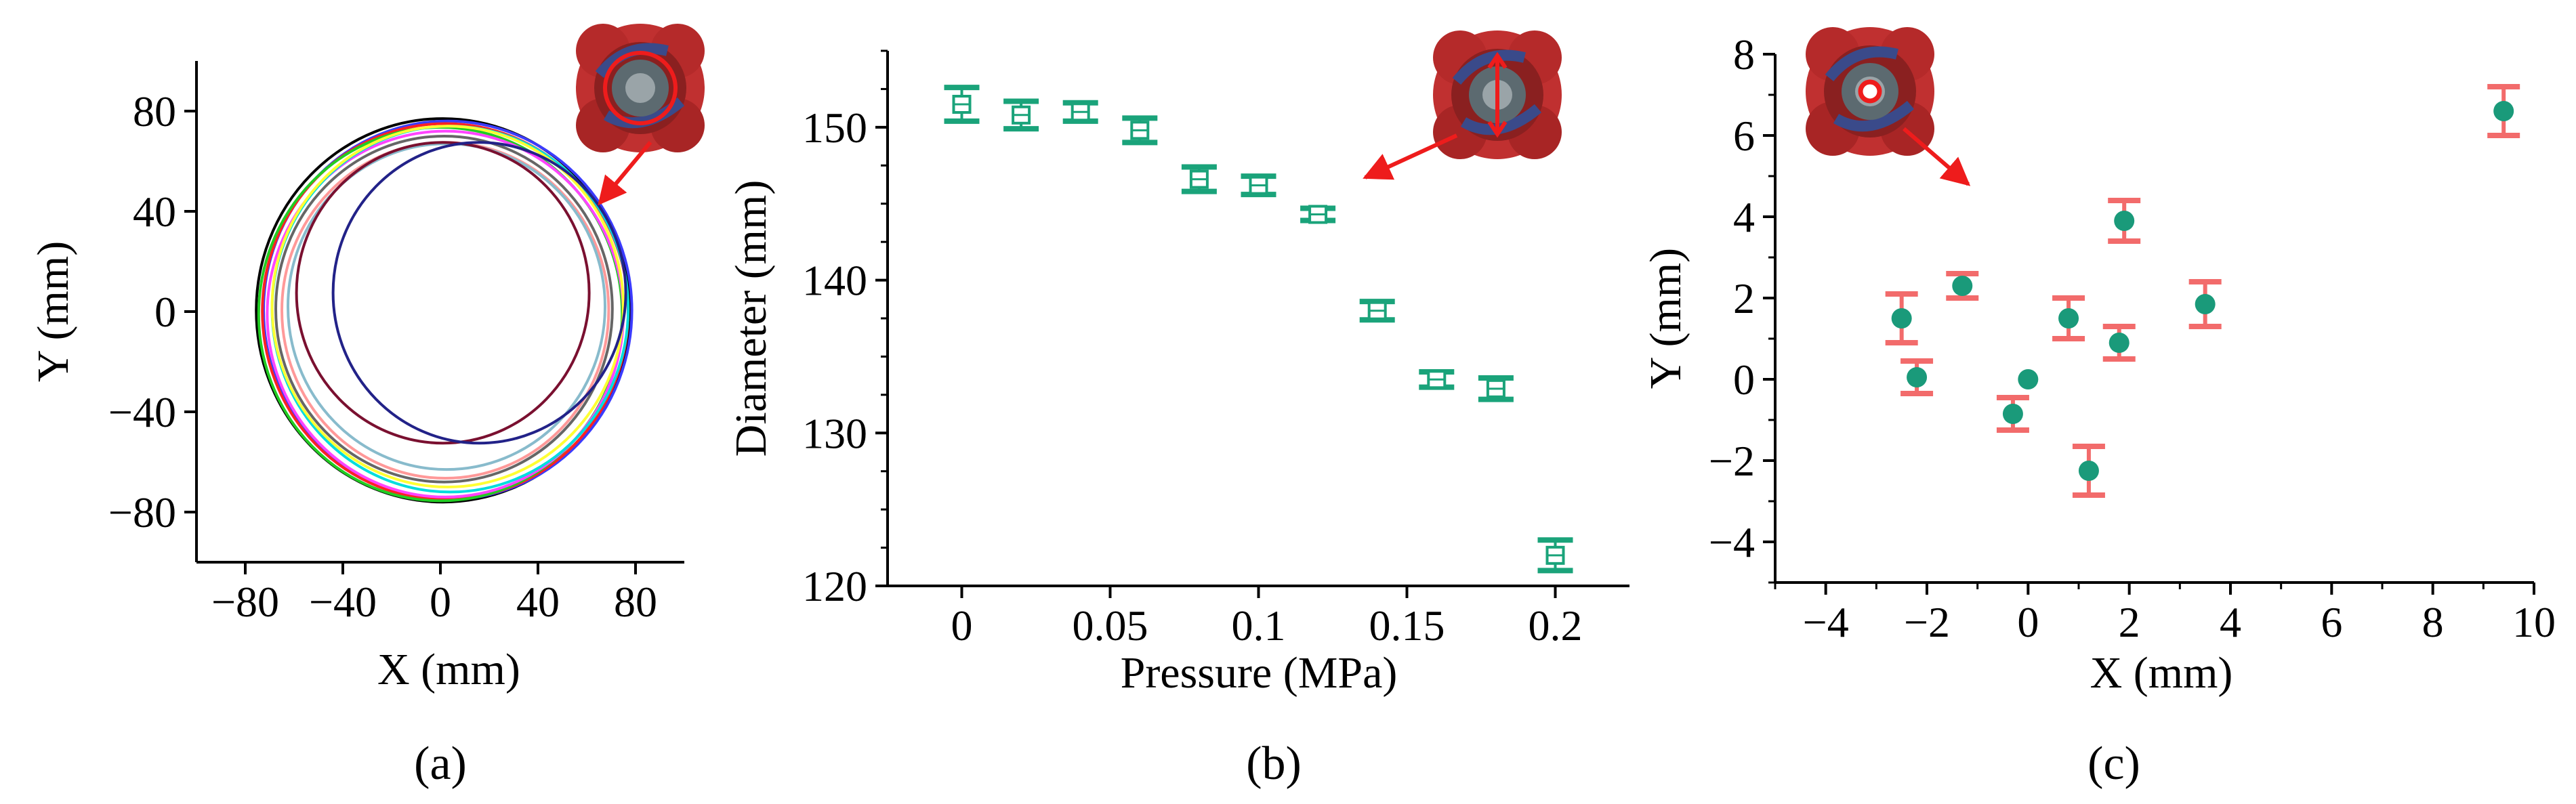 The image size is (2576, 804). What do you see at coordinates (1110, 625) in the screenshot?
I see `x-tick-label: 0.05` at bounding box center [1110, 625].